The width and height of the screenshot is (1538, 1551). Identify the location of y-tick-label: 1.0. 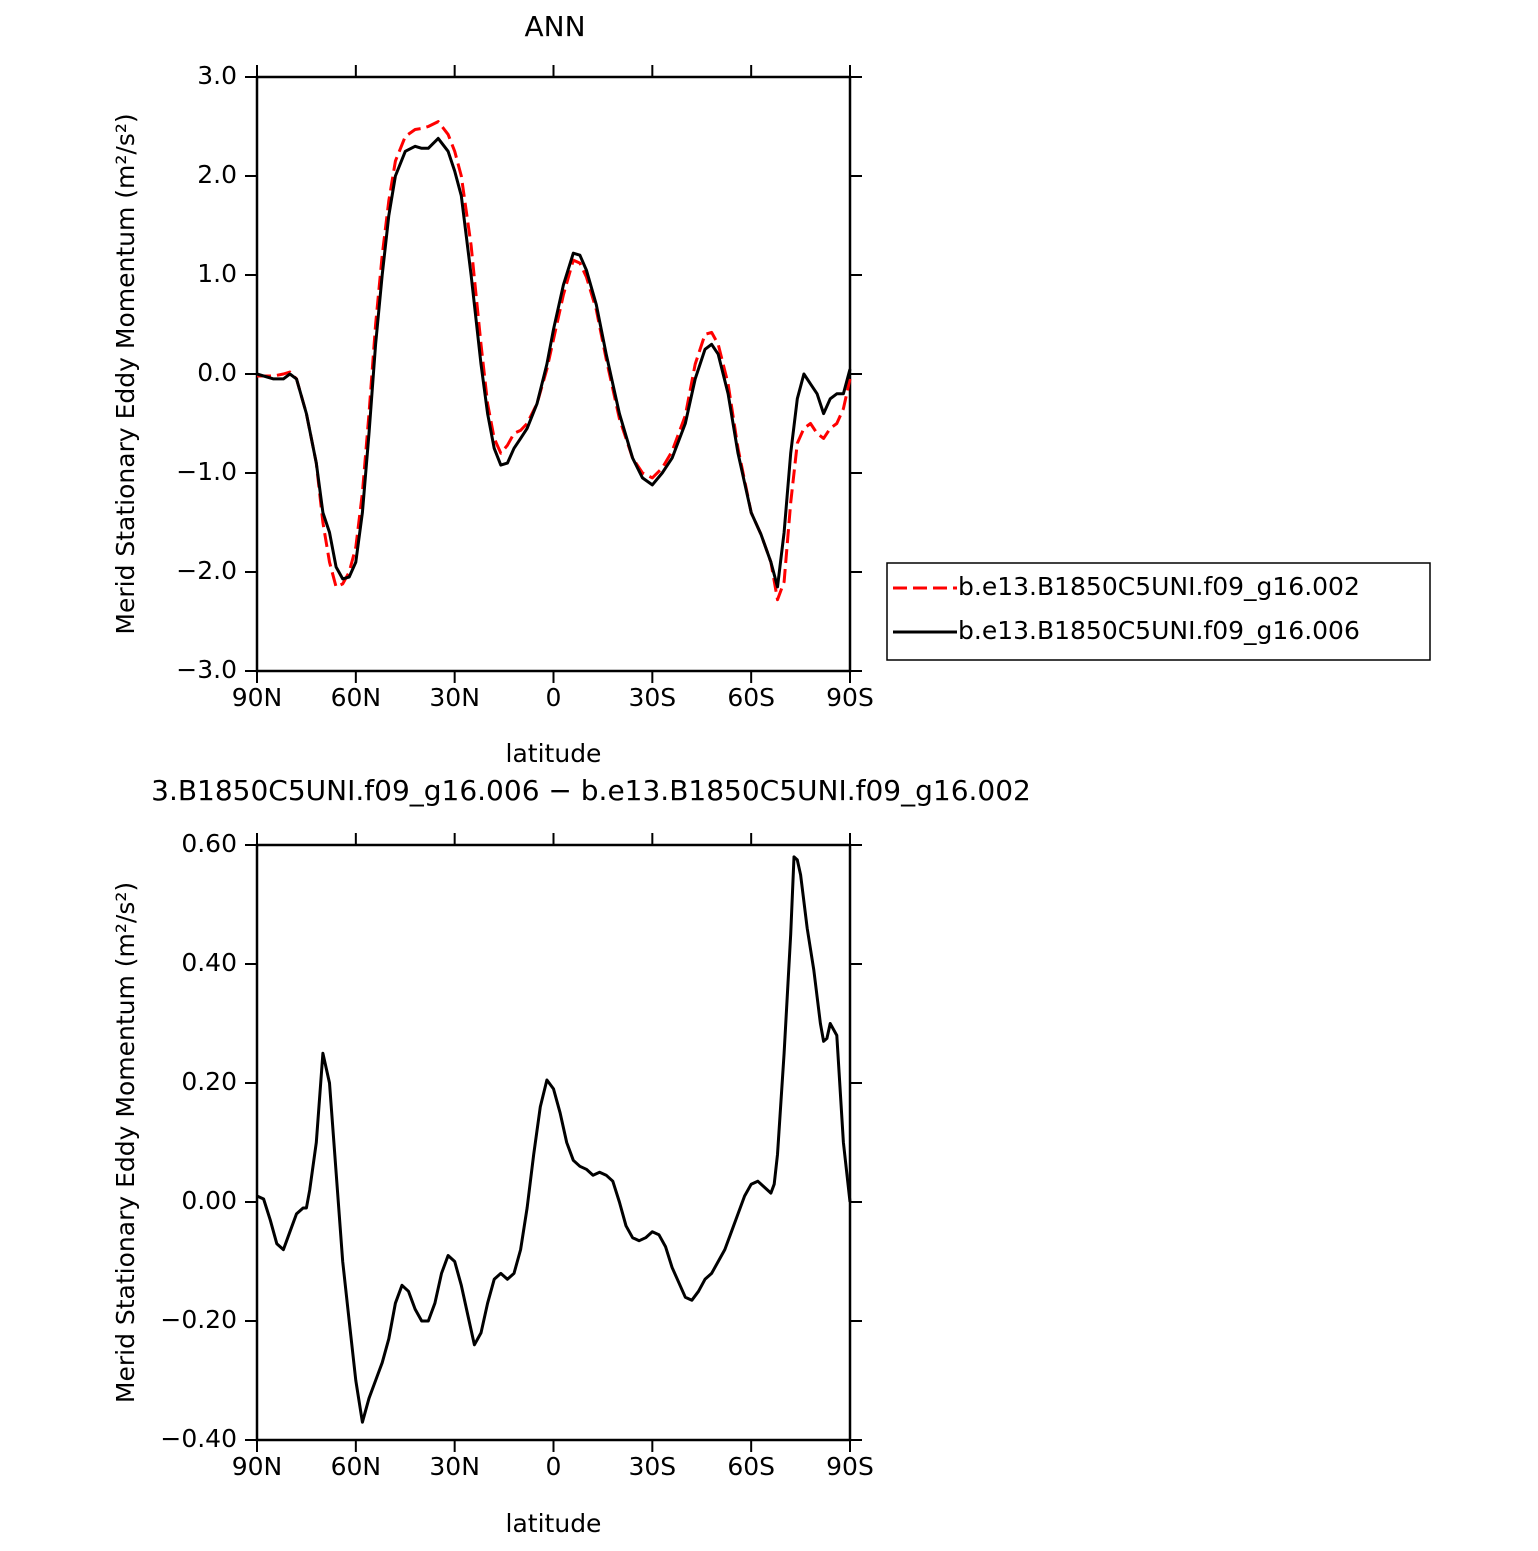
(217, 273).